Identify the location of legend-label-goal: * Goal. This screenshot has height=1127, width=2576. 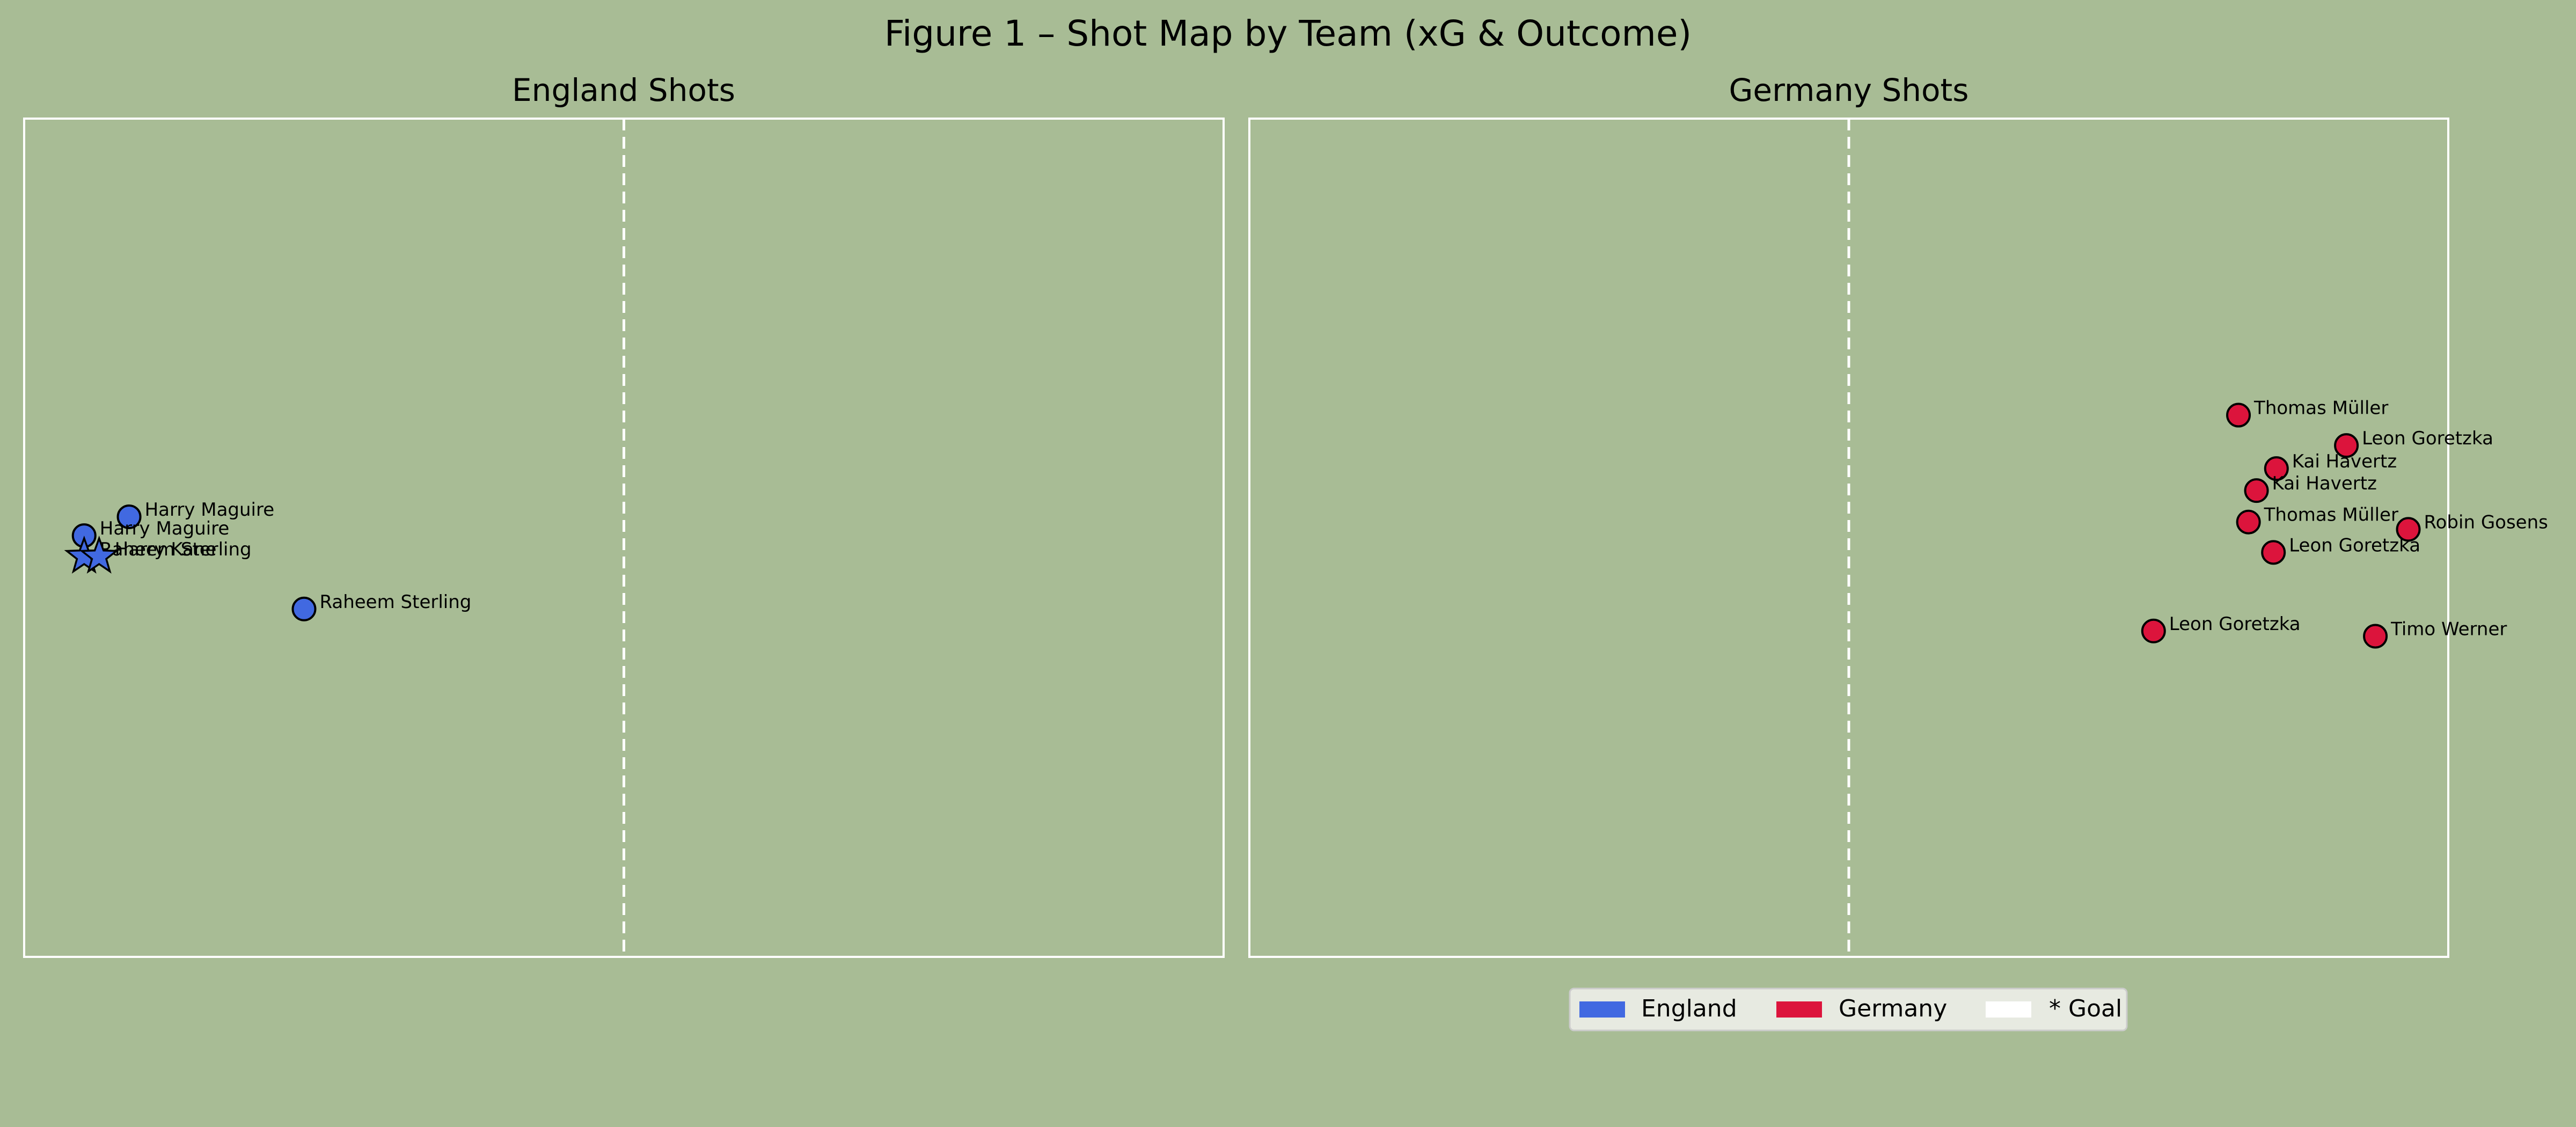
(2085, 1008).